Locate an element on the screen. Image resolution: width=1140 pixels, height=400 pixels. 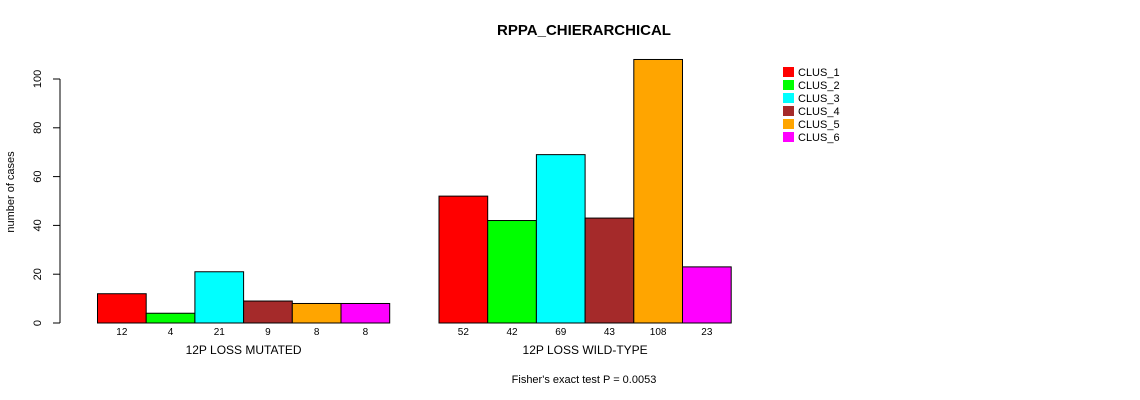
bar-count-label: 43 is located at coordinates (610, 332).